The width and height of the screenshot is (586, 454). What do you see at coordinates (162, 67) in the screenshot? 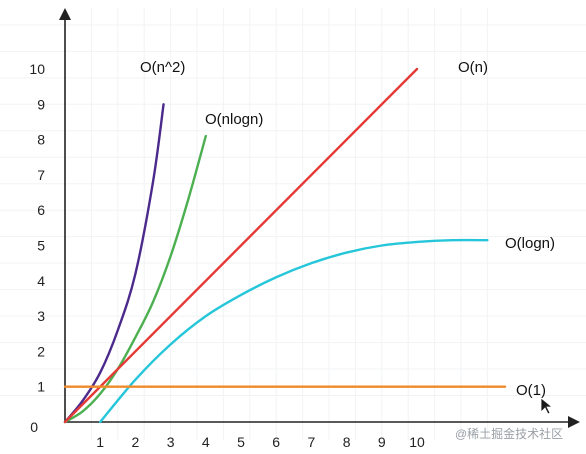
I see `series-label-o-n-2: O(n^2)` at bounding box center [162, 67].